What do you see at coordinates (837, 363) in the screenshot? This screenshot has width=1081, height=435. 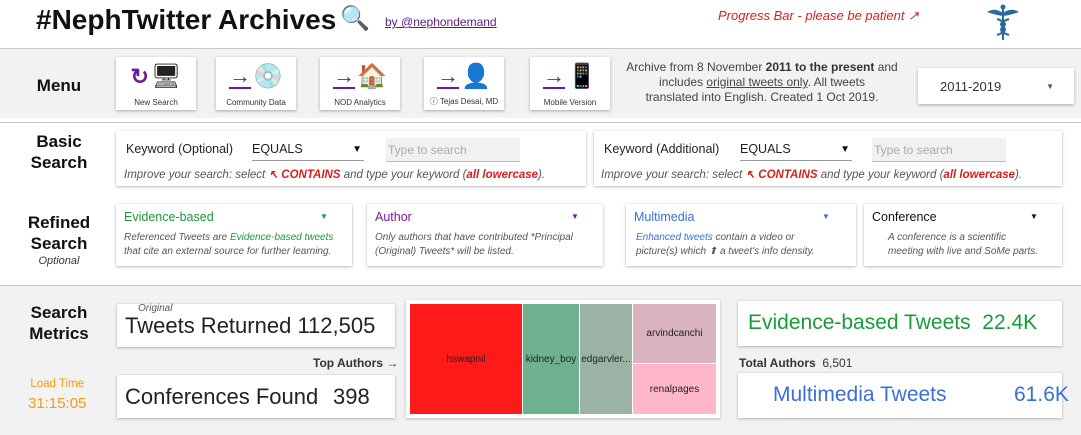 I see `metric-value: 6,501` at bounding box center [837, 363].